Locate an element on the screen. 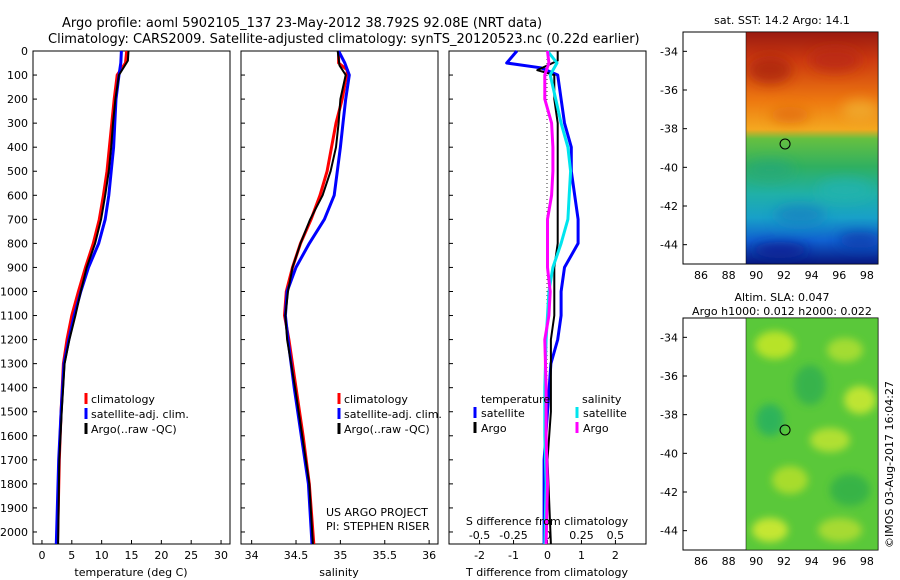 Image resolution: width=900 pixels, height=580 pixels. s-difference-label: S difference from climatology is located at coordinates (547, 521).